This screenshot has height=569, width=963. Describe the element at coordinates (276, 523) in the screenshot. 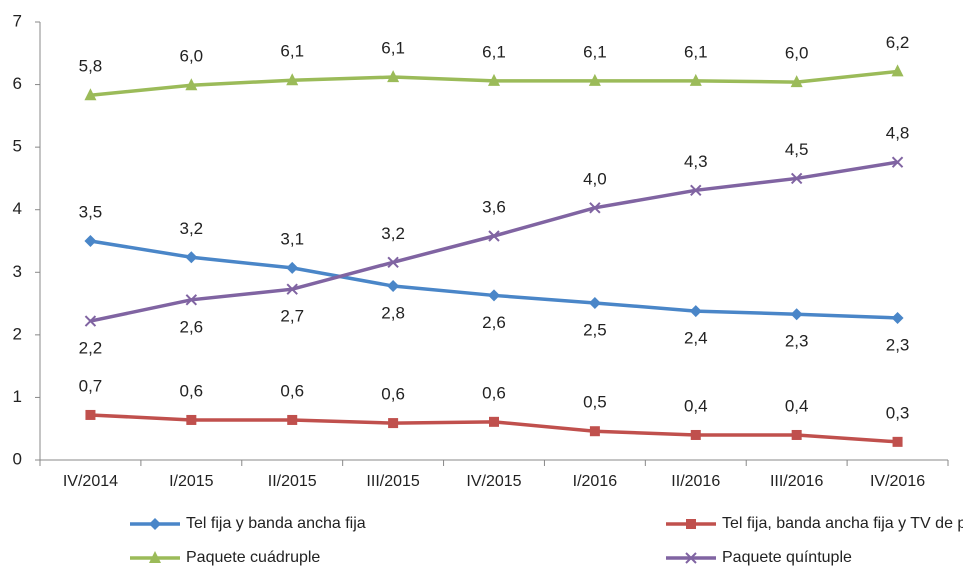

I see `legend-label: Tel fija y banda ancha fija` at that location.